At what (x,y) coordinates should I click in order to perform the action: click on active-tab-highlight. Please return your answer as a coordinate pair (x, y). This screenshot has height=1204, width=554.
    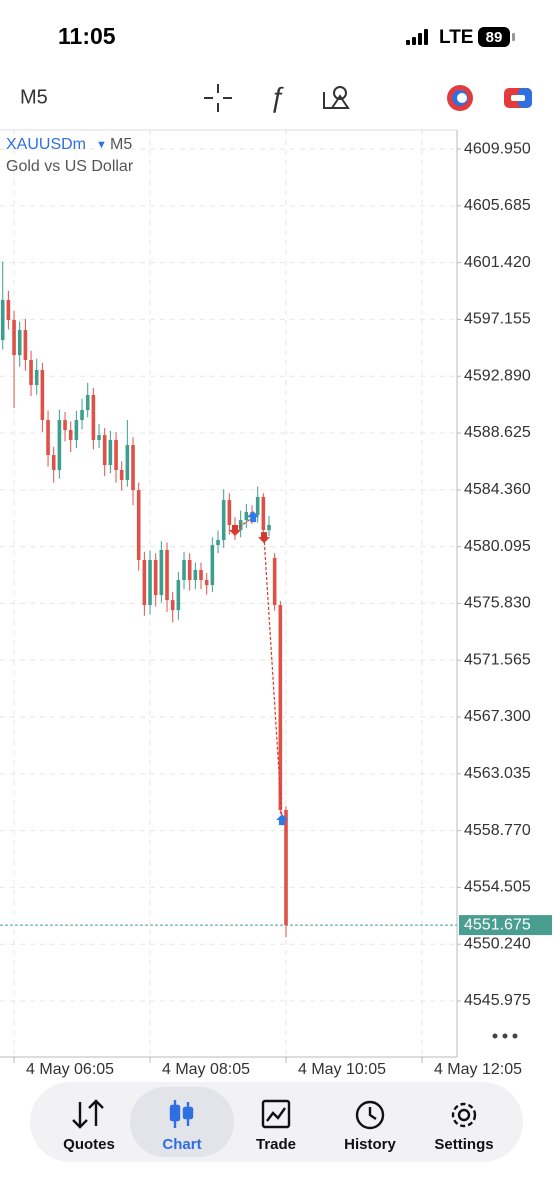
    Looking at the image, I should click on (182, 1122).